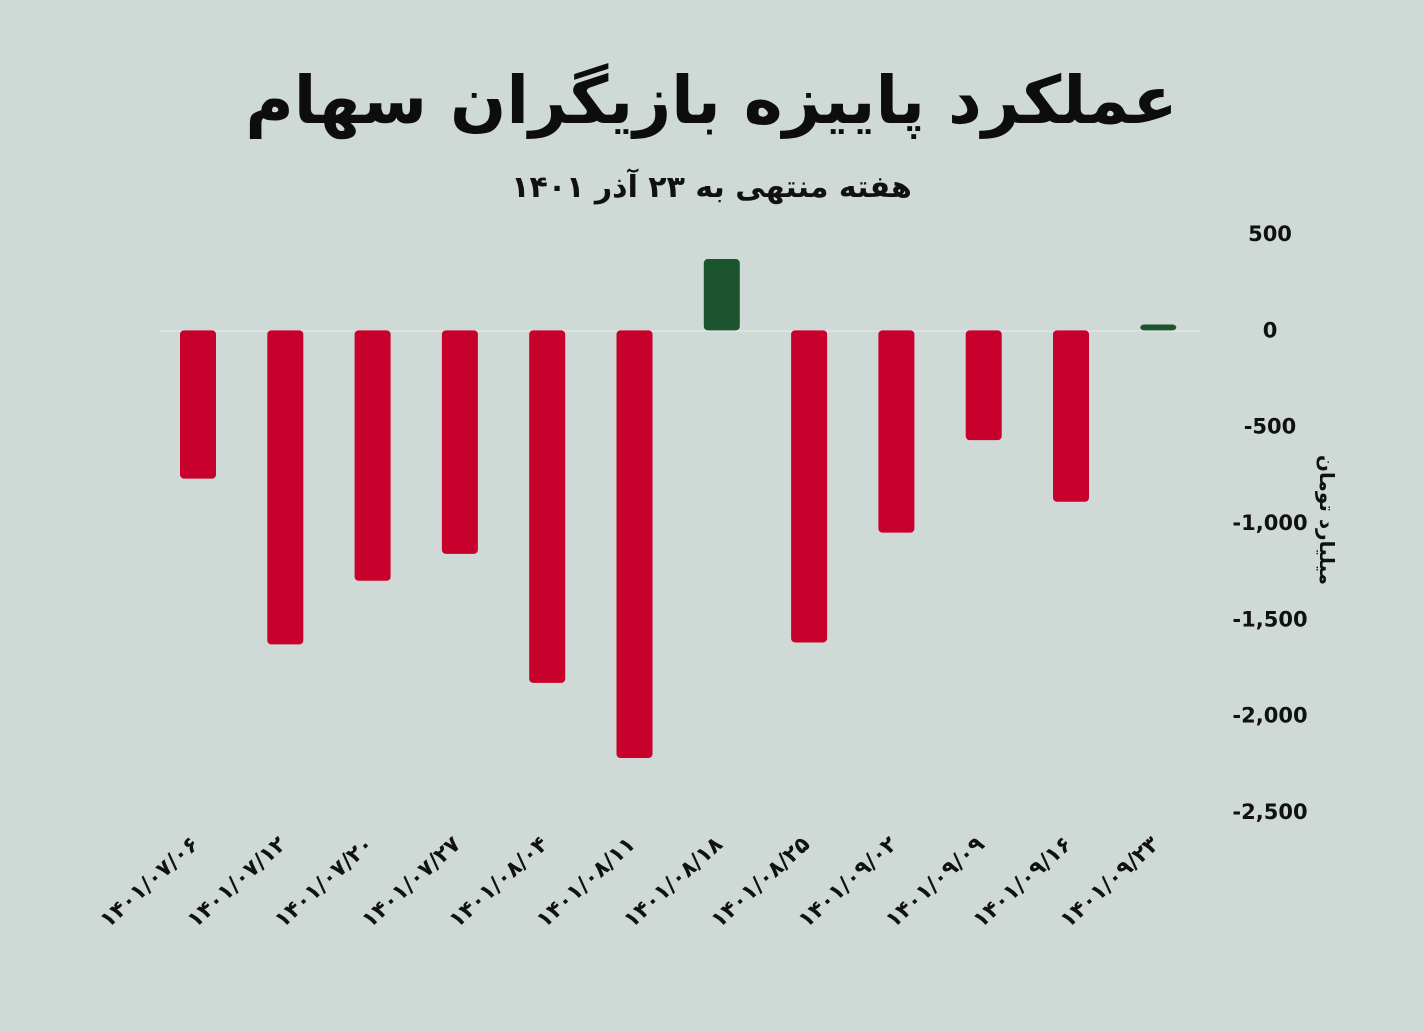  I want to click on y-tick-label: -1,000, so click(1269, 523).